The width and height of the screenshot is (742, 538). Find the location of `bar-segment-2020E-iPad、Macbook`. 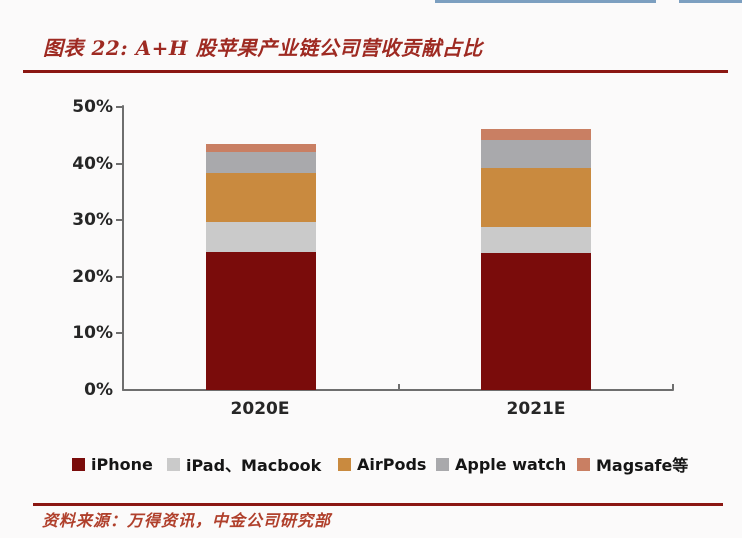

bar-segment-2020E-iPad、Macbook is located at coordinates (261, 237).